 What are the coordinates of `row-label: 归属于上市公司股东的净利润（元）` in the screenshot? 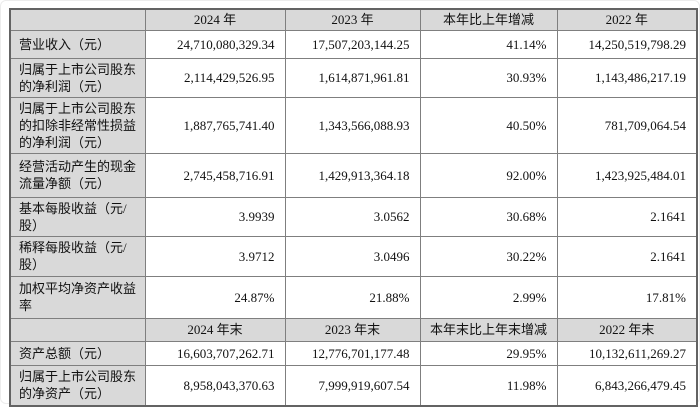 It's located at (77, 77).